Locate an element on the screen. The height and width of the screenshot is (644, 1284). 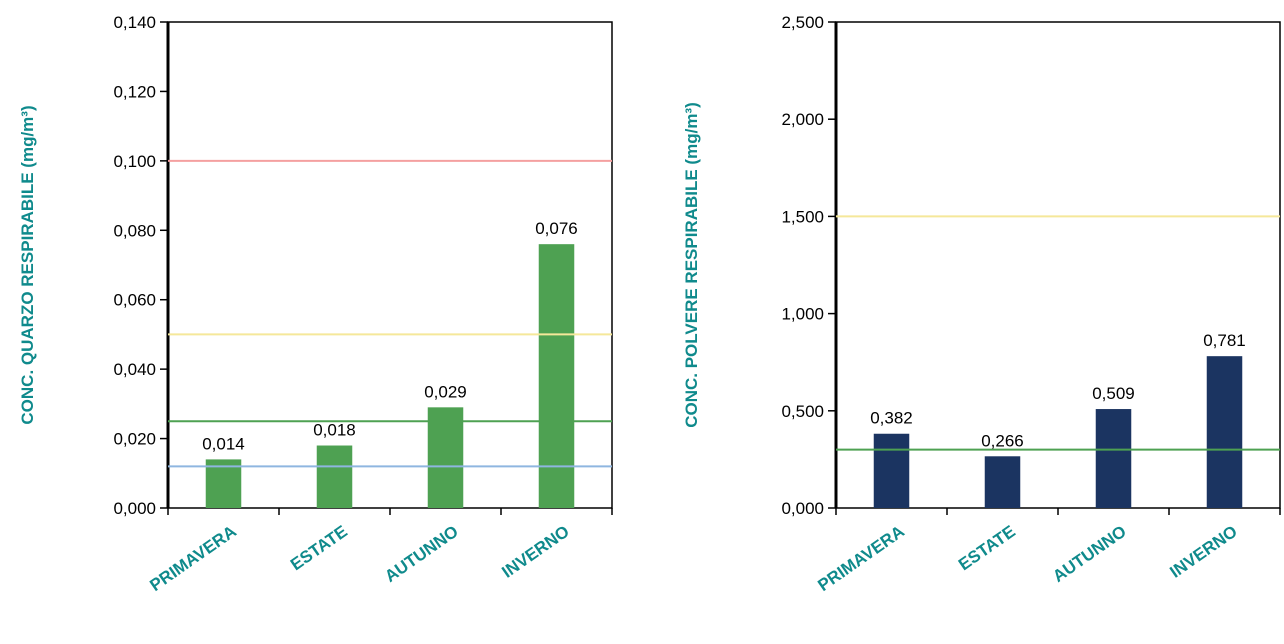
y-tick-label: 0,020 is located at coordinates (134, 439).